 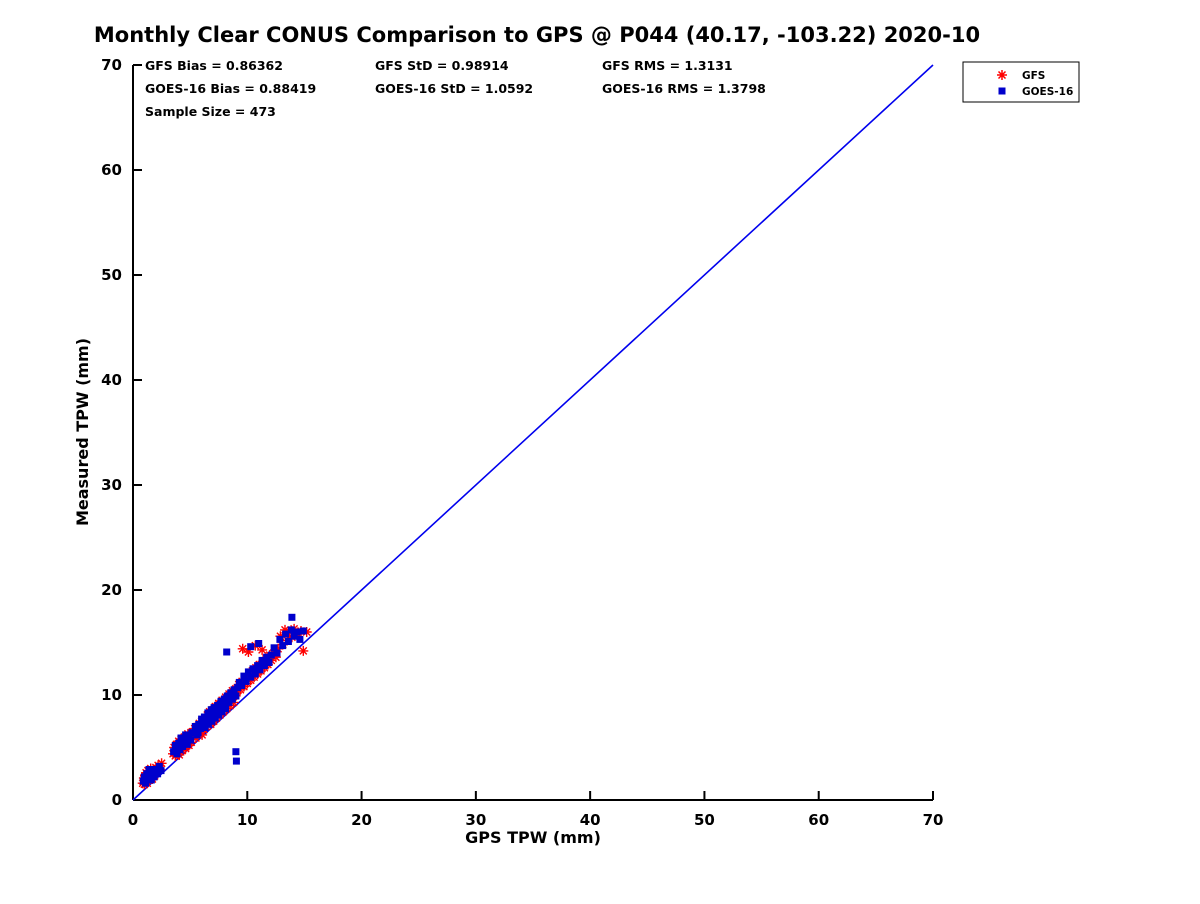 What do you see at coordinates (818, 820) in the screenshot?
I see `x-tick-label: 60` at bounding box center [818, 820].